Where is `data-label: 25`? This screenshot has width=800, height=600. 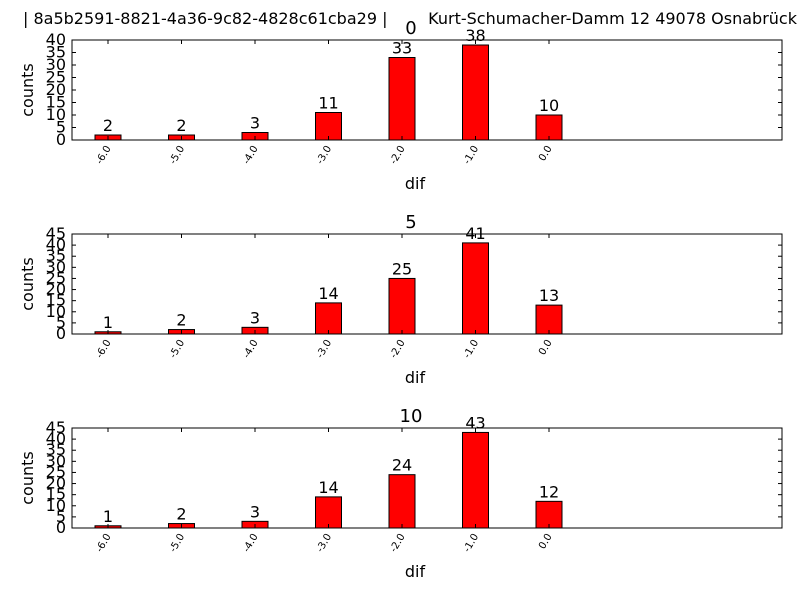
data-label: 25 is located at coordinates (402, 268).